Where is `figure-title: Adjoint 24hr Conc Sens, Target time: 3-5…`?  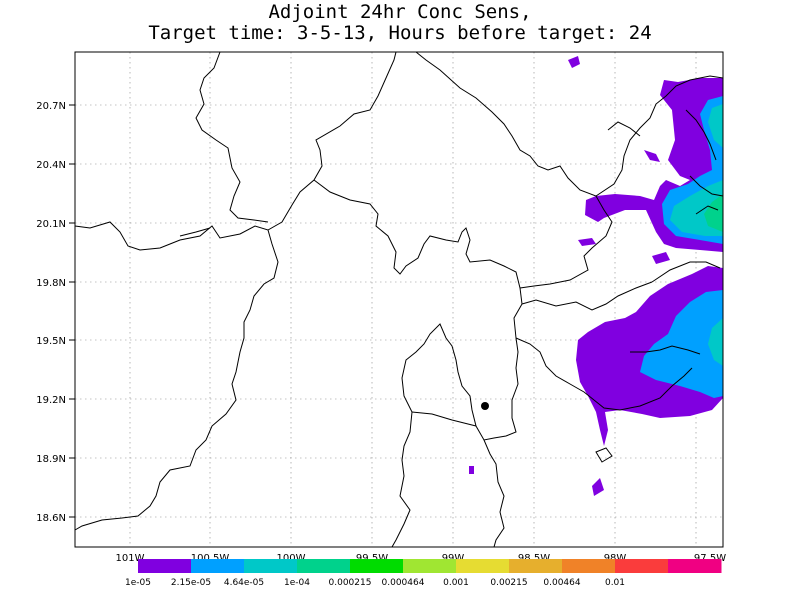 figure-title: Adjoint 24hr Conc Sens, Target time: 3-5… is located at coordinates (400, 23).